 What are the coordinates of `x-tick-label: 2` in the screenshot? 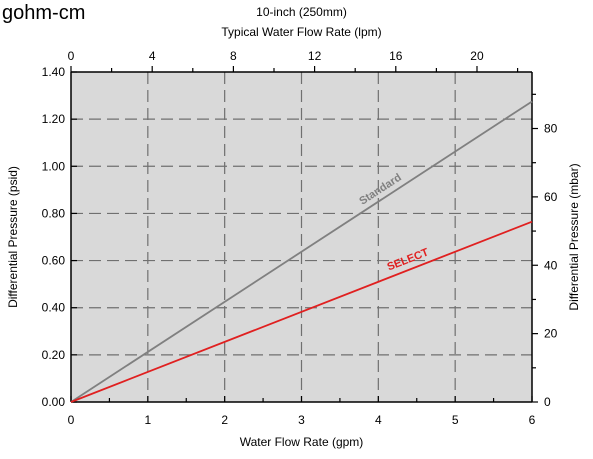 It's located at (224, 420).